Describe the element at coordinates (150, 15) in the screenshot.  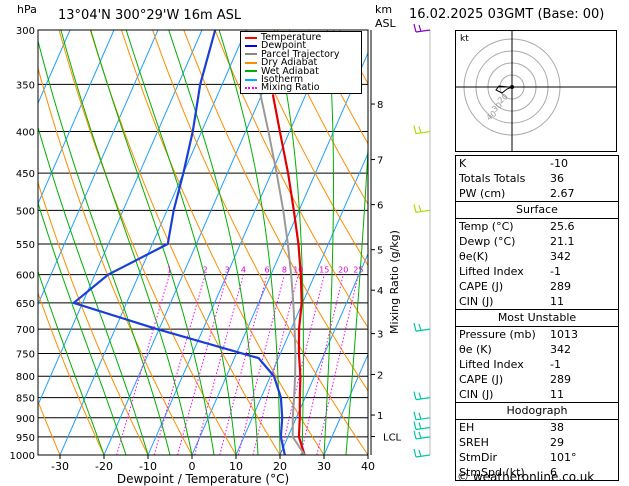
I see `location-title: 13°04'N 300°29'W 16m ASL` at that location.